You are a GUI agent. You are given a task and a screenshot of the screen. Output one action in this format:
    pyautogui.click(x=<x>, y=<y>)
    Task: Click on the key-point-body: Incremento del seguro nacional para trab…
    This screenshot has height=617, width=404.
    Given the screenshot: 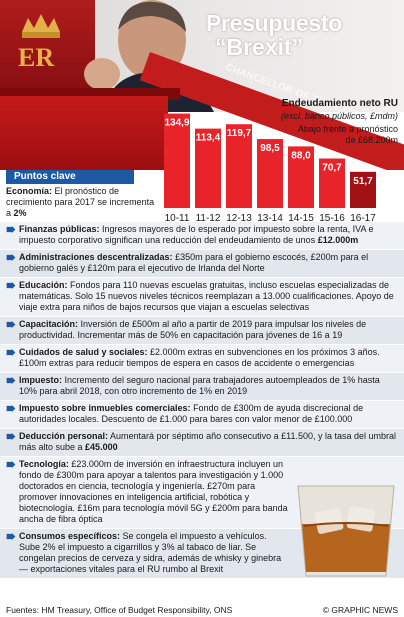 What is the action you would take?
    pyautogui.click(x=199, y=385)
    